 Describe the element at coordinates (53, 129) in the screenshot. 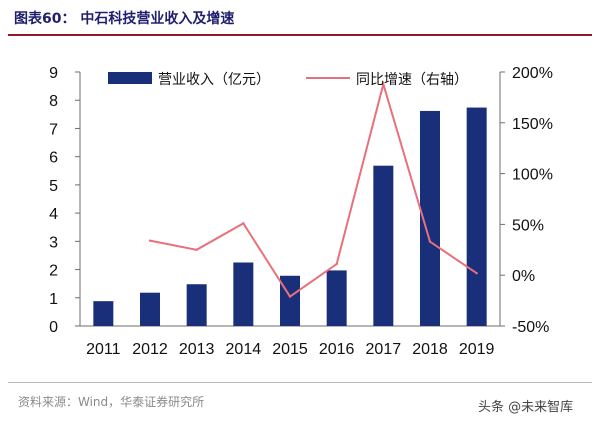

I see `left-tick-label: 7` at that location.